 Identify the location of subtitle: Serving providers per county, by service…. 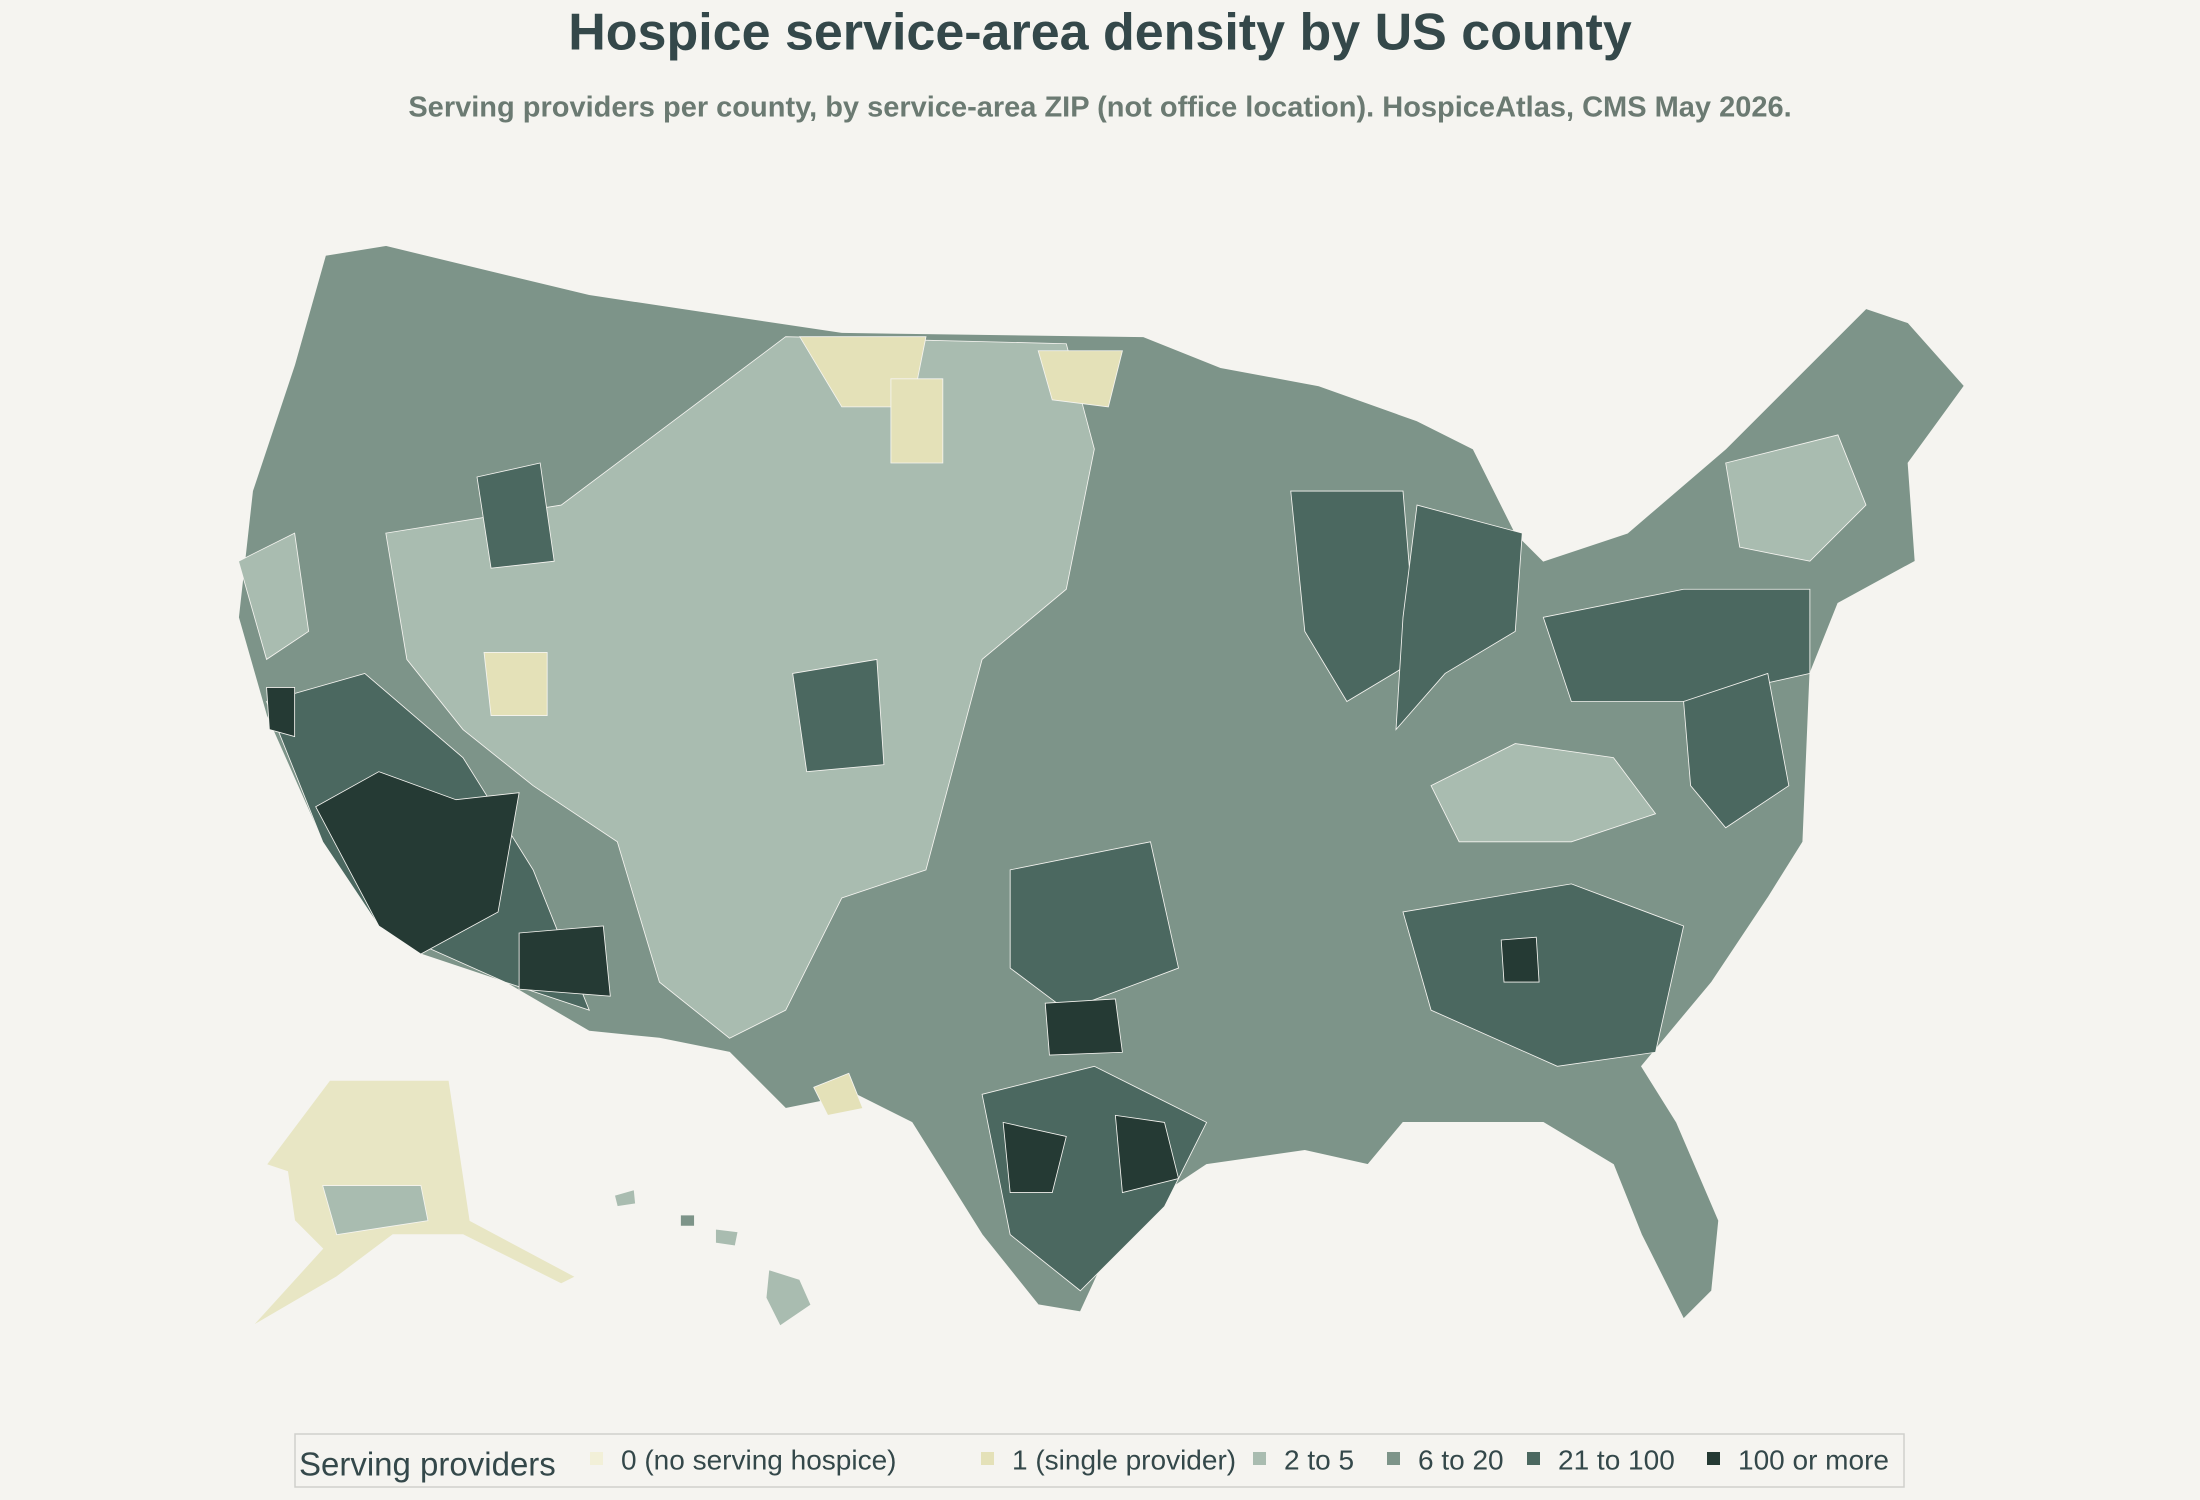
(1099, 108).